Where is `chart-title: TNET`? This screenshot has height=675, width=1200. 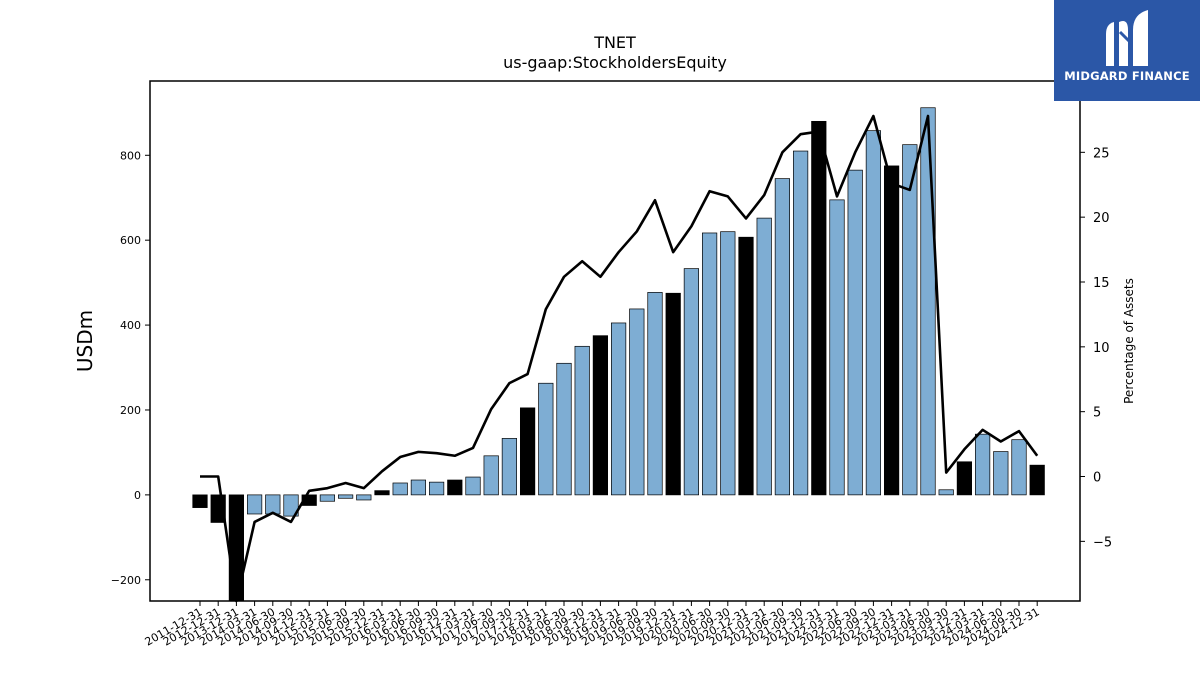
chart-title: TNET is located at coordinates (614, 42).